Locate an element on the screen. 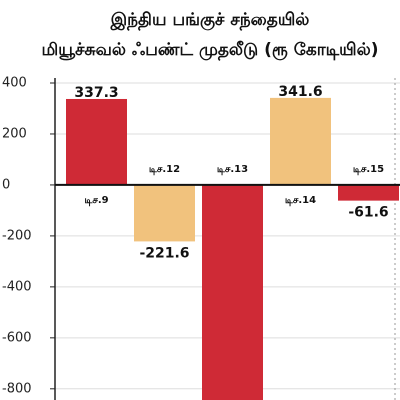  y-tick-label: -400 is located at coordinates (17, 286).